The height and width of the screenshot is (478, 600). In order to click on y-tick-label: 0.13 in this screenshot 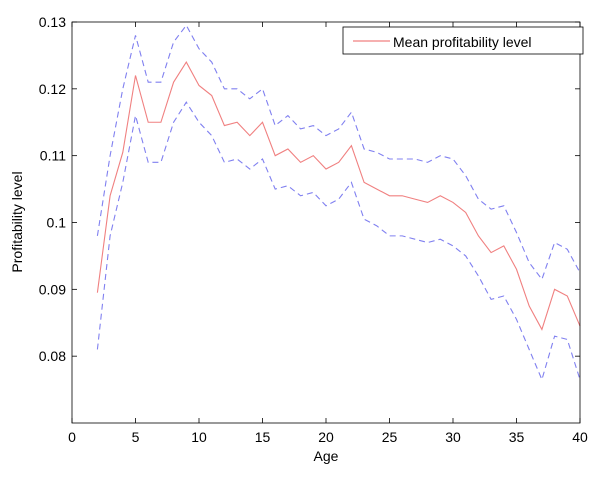, I will do `click(52, 22)`.